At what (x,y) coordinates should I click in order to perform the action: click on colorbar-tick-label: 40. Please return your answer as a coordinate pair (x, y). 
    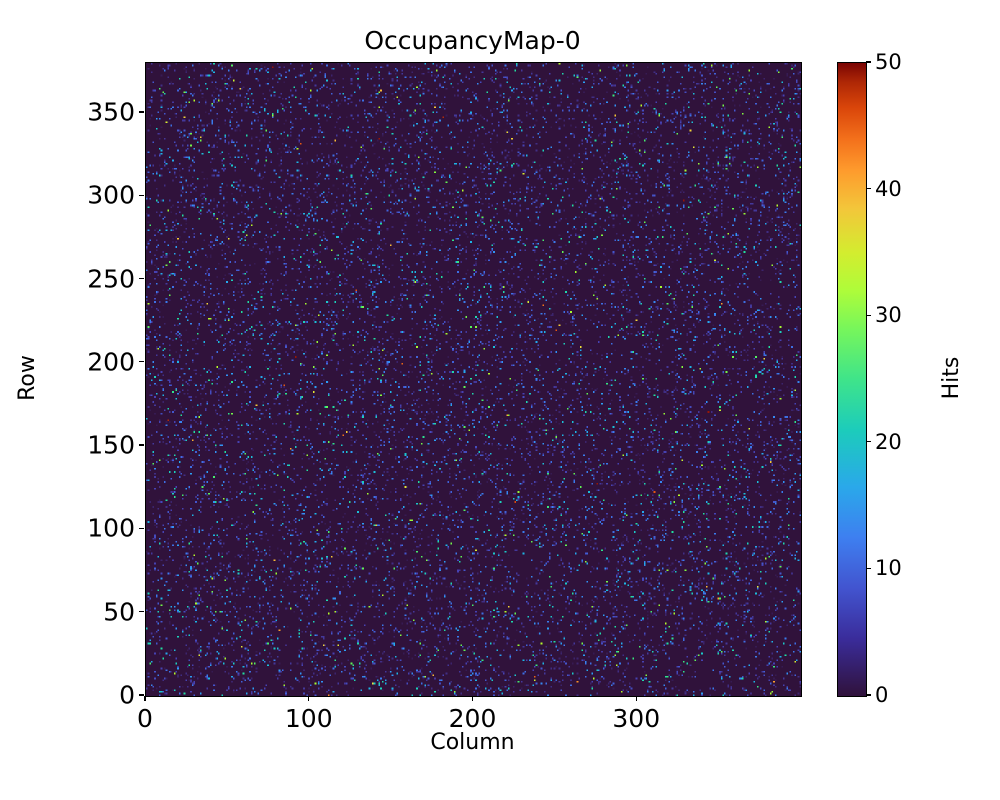
    Looking at the image, I should click on (888, 188).